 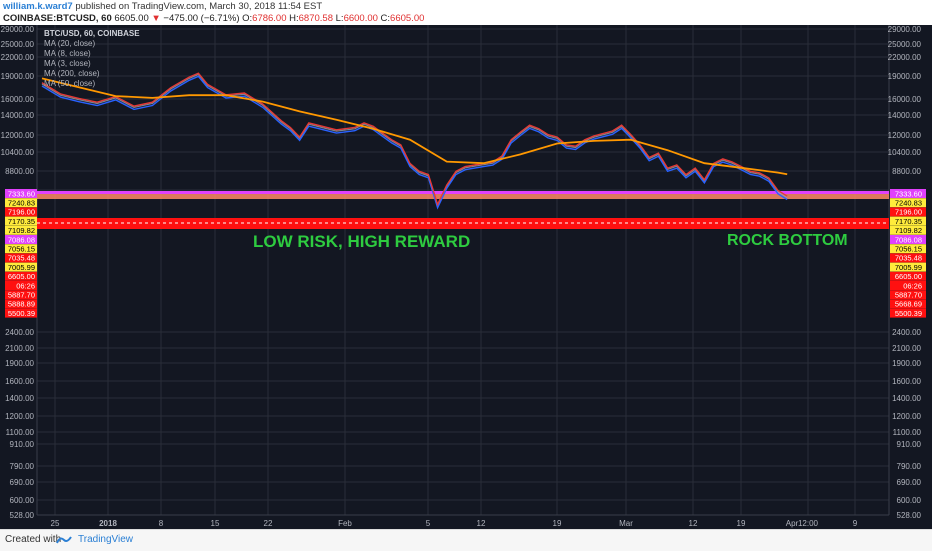 What do you see at coordinates (268, 523) in the screenshot?
I see `time-tick: 22` at bounding box center [268, 523].